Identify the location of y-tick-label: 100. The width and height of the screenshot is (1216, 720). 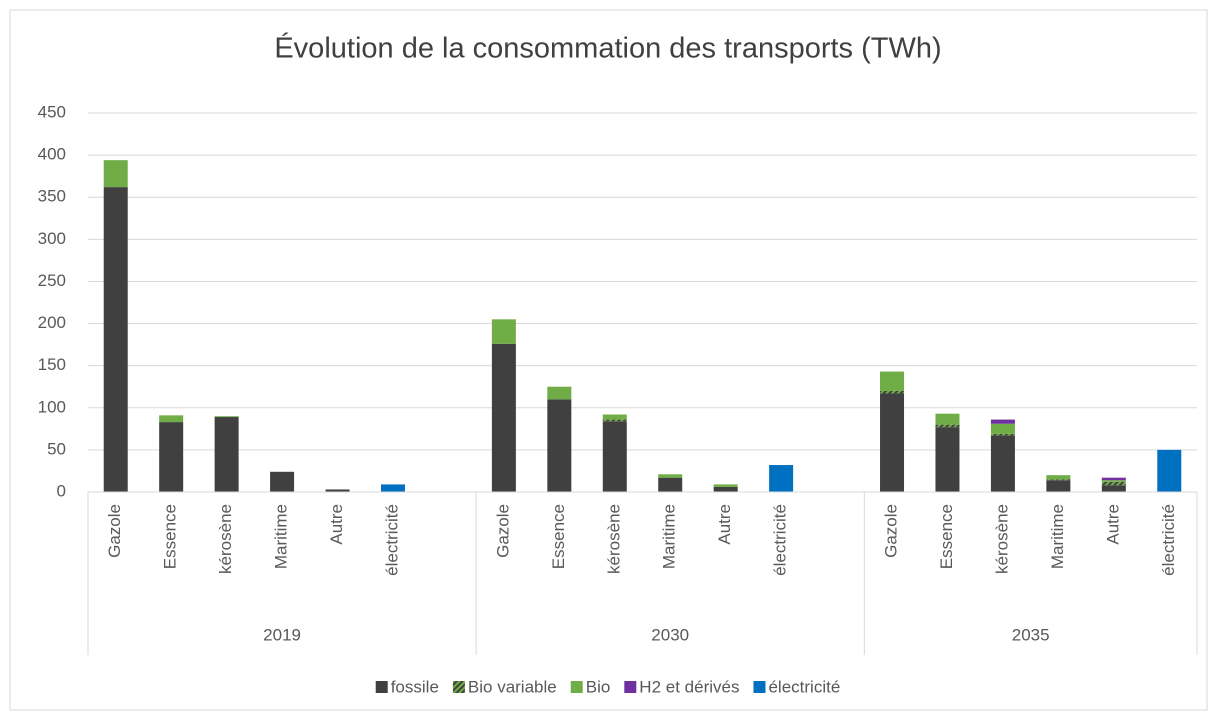
(52, 406).